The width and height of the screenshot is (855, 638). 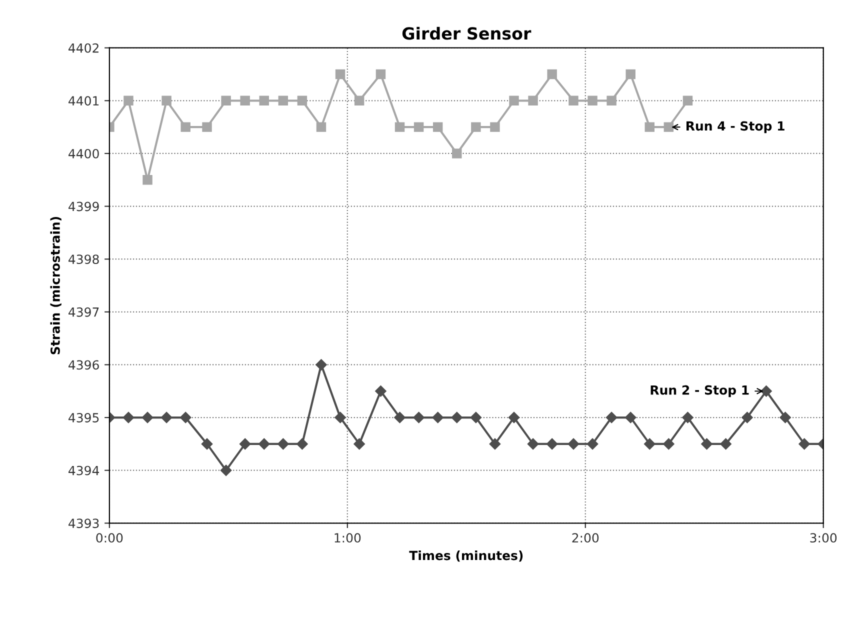 What do you see at coordinates (347, 538) in the screenshot?
I see `x-tick-label: 1:00` at bounding box center [347, 538].